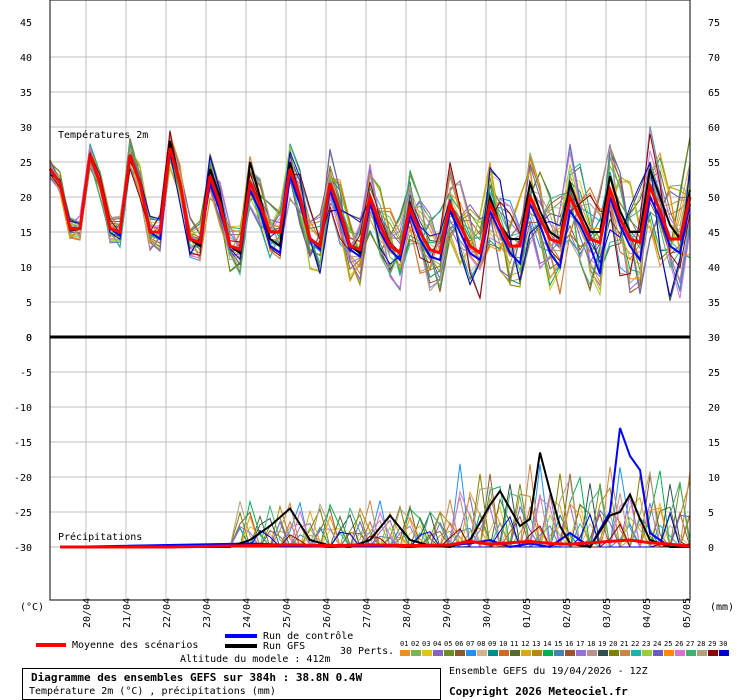 The image size is (740, 700). Describe the element at coordinates (247, 613) in the screenshot. I see `date-tick: 24/04` at that location.